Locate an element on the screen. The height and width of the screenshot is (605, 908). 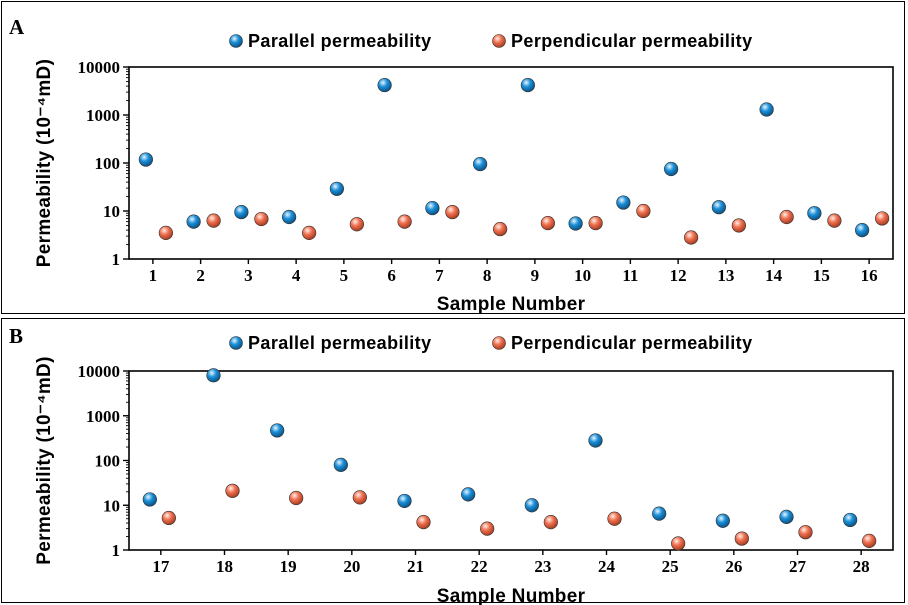
x-tick-label: 17 is located at coordinates (161, 566).